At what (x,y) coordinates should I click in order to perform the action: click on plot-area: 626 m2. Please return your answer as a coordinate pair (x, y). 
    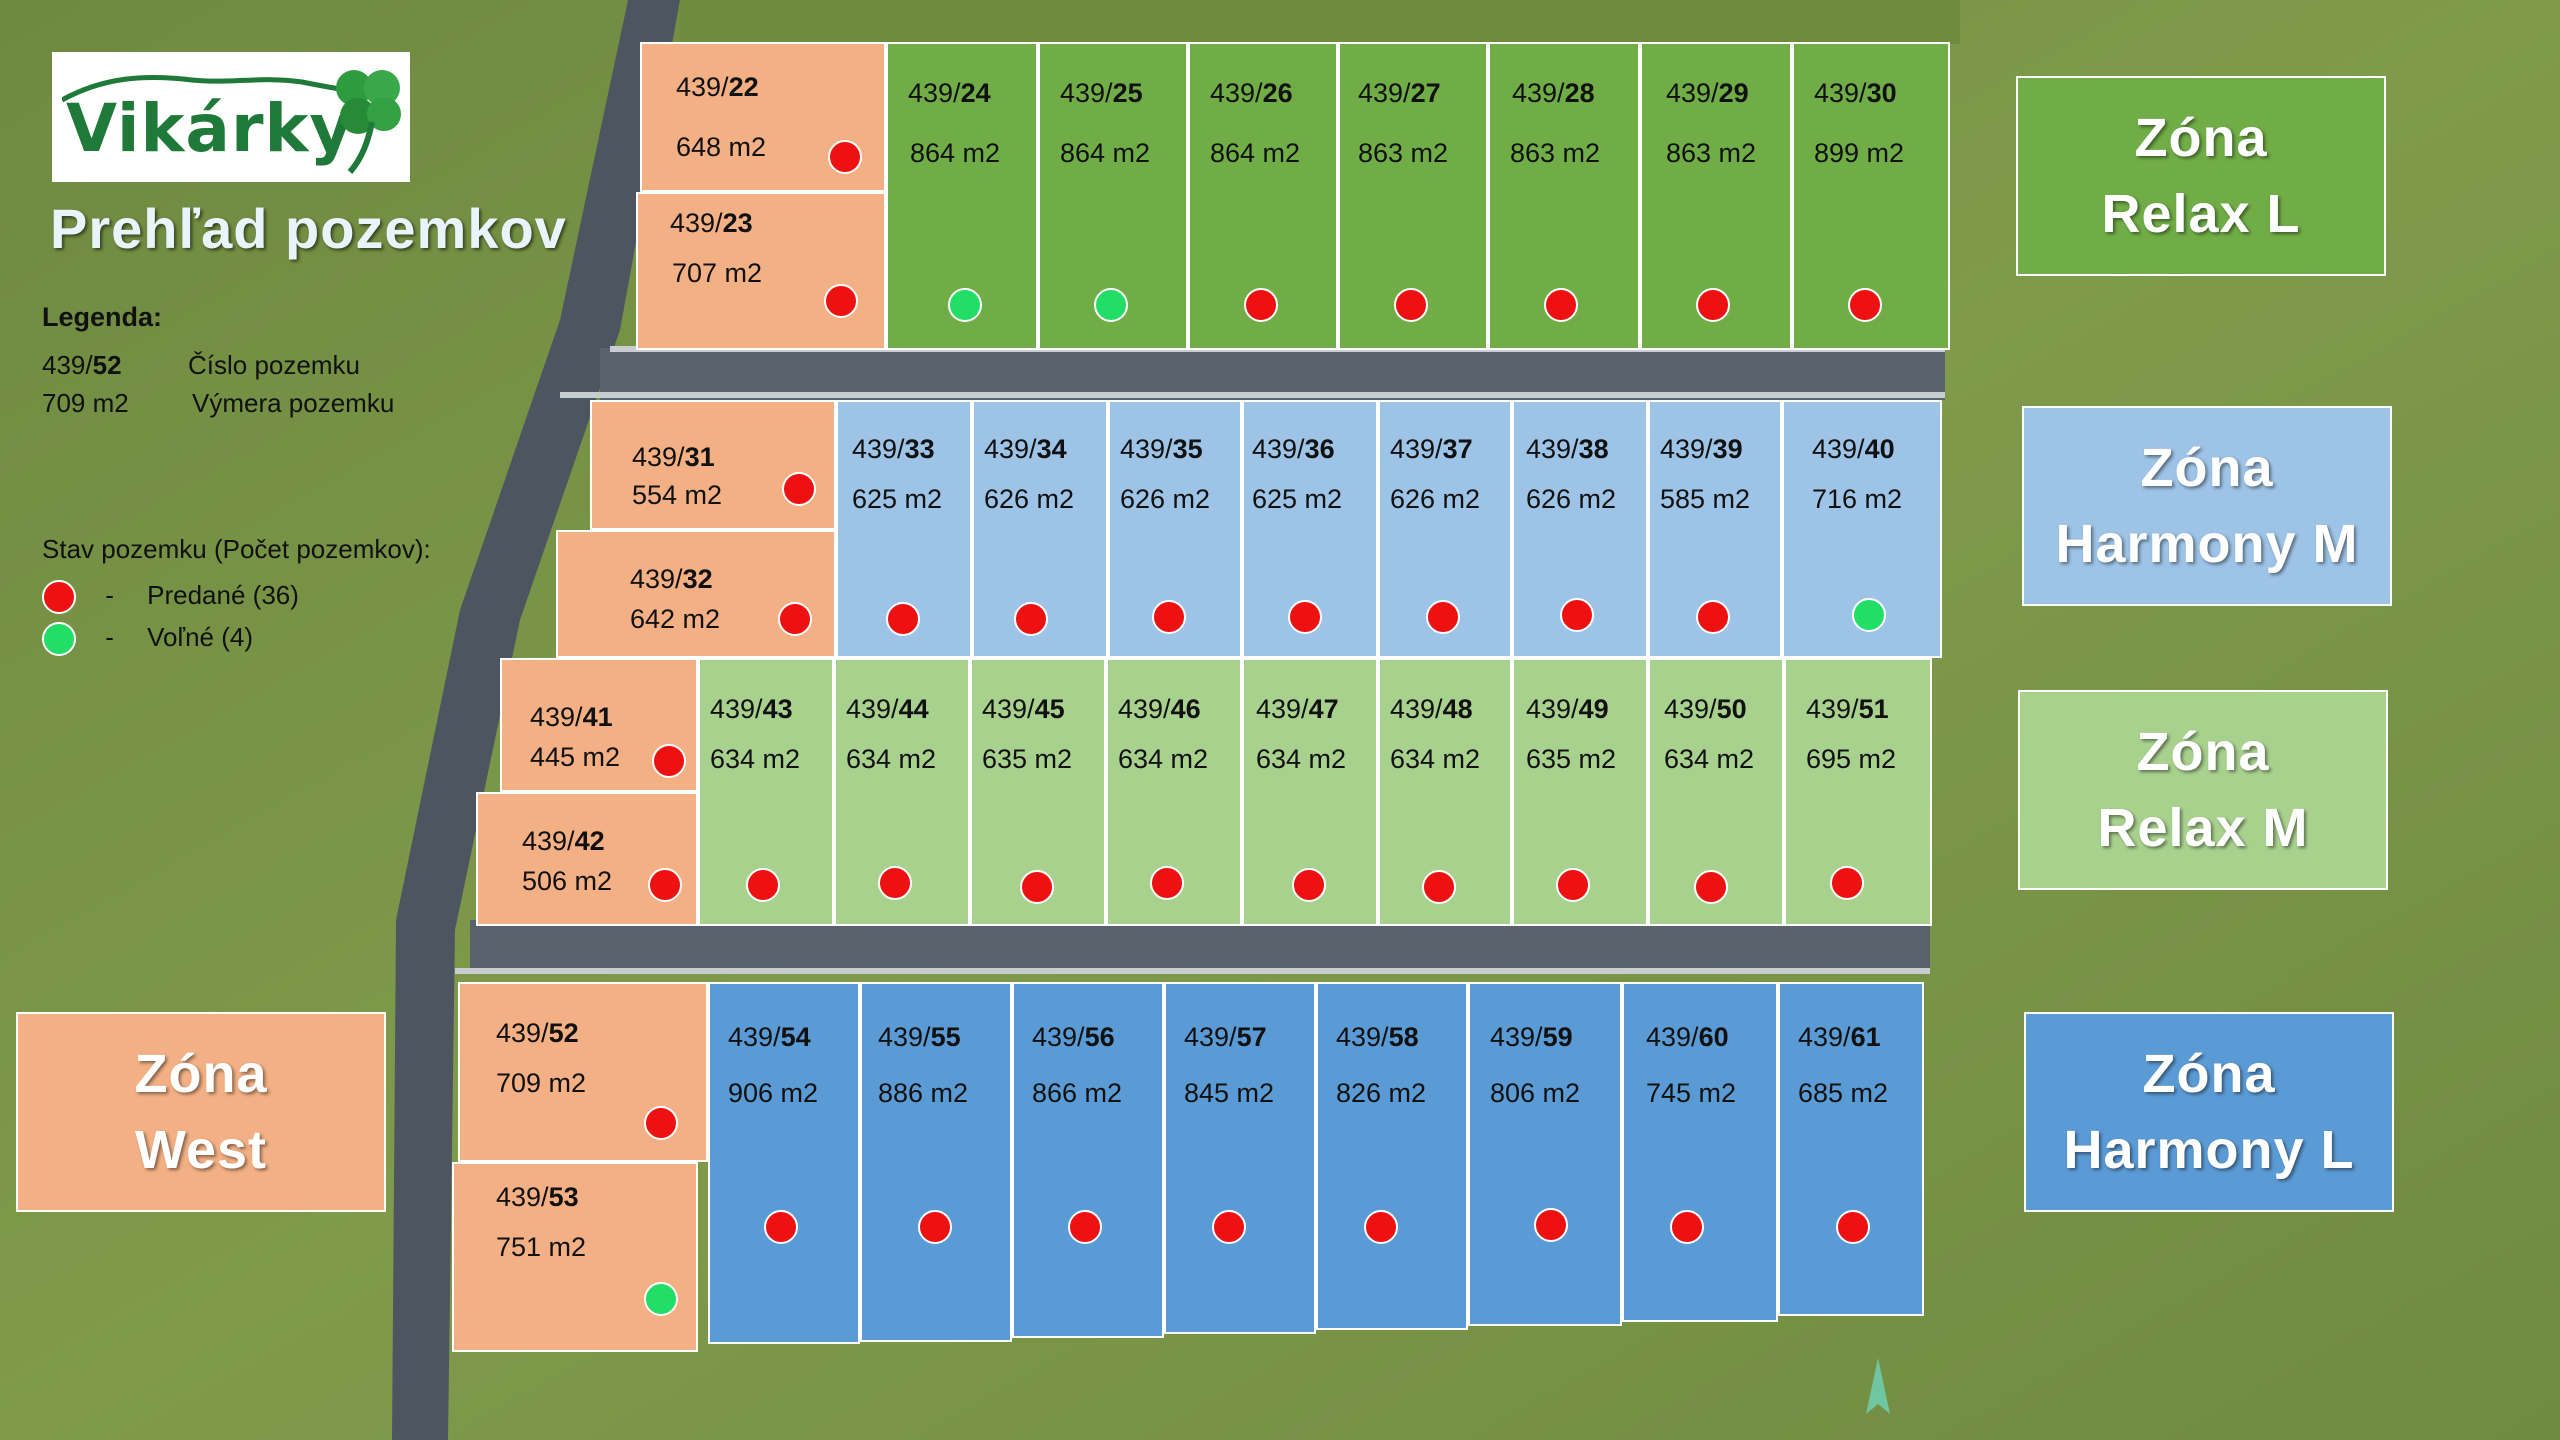
    Looking at the image, I should click on (1165, 499).